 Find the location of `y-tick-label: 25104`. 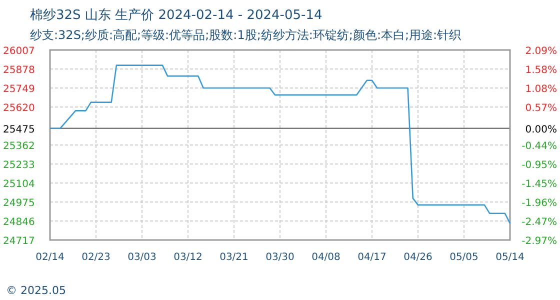

y-tick-label: 25104 is located at coordinates (19, 184).